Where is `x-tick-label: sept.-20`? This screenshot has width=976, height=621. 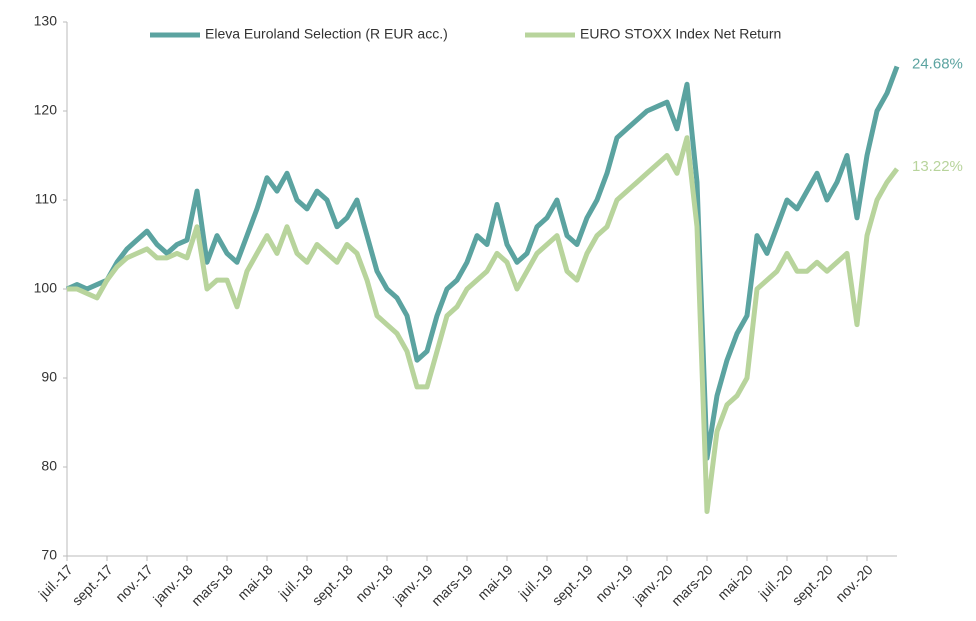
x-tick-label: sept.-20 is located at coordinates (812, 584).